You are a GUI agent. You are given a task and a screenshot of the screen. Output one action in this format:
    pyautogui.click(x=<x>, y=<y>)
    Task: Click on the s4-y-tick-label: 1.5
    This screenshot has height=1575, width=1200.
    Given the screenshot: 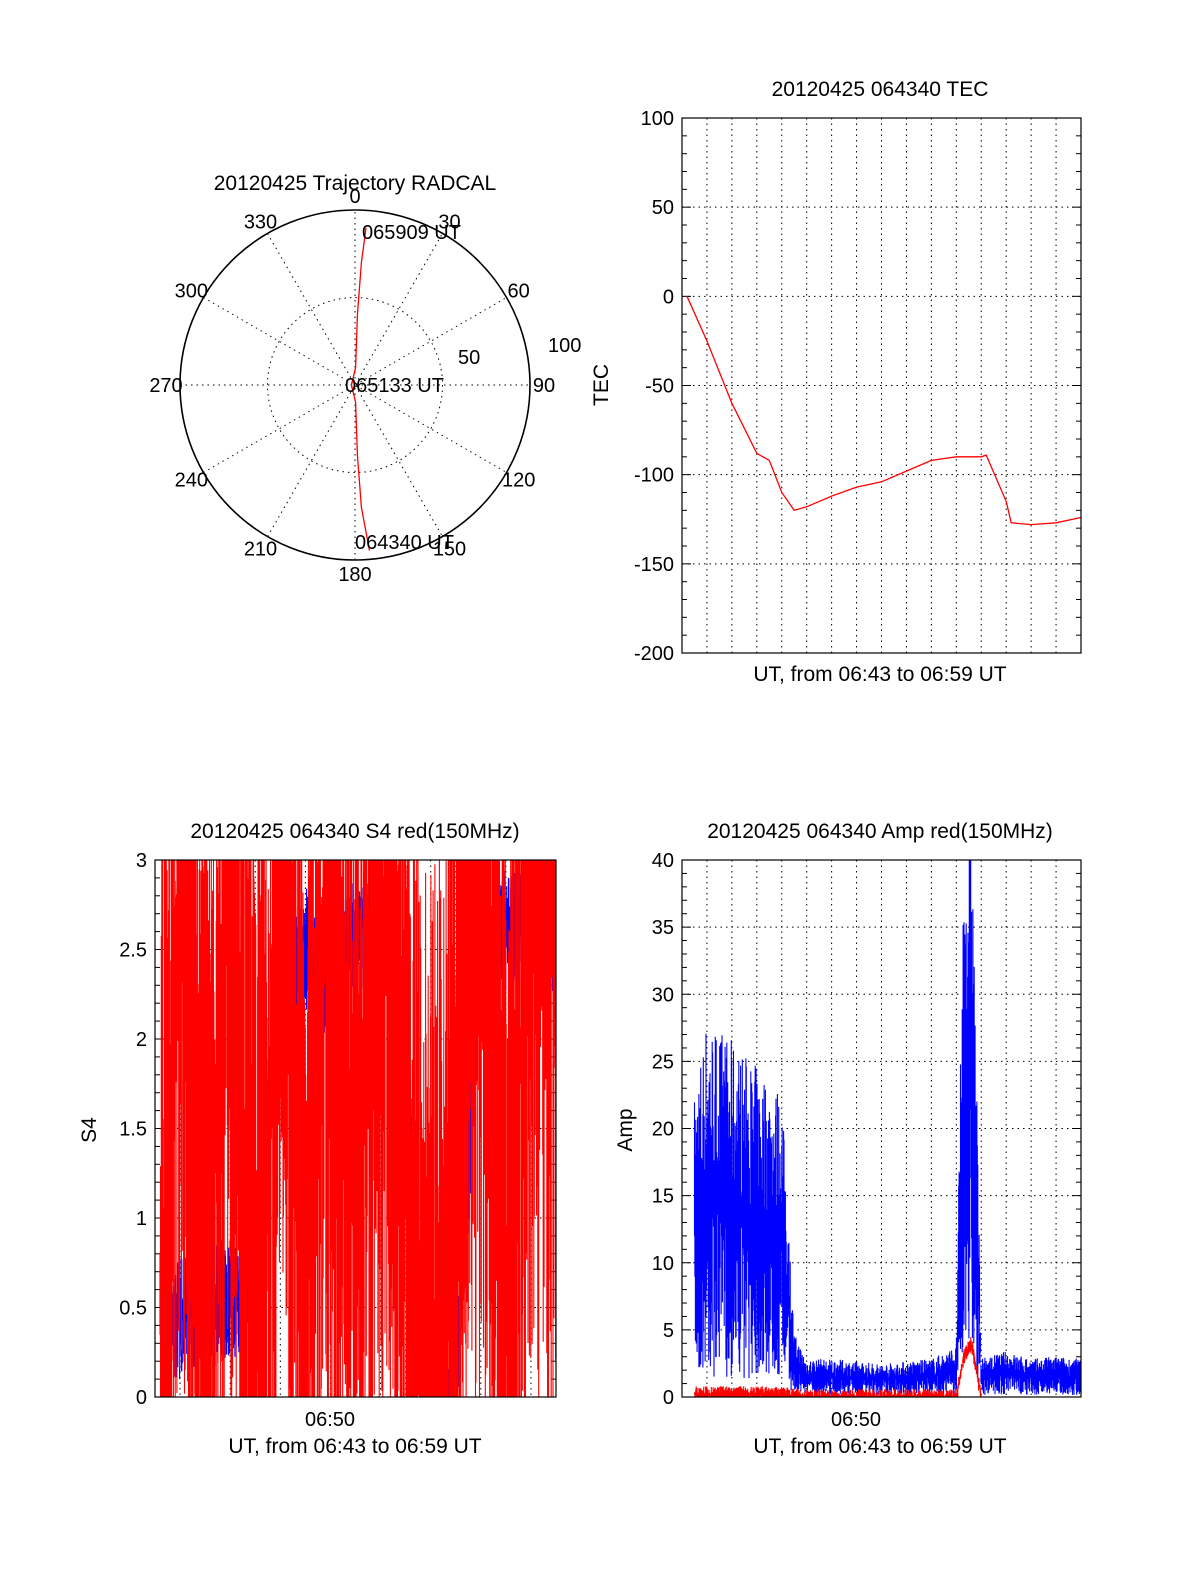 What is the action you would take?
    pyautogui.click(x=133, y=1130)
    